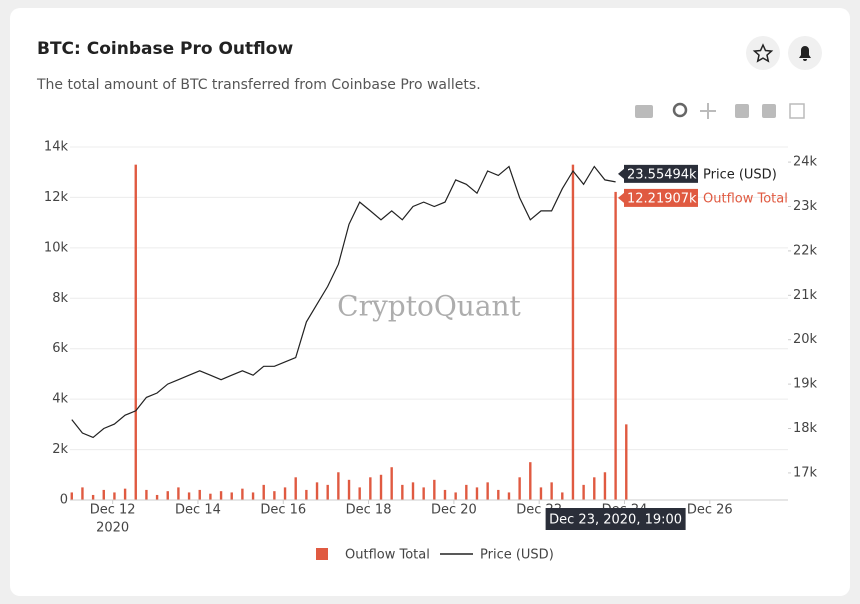 This screenshot has width=860, height=604. I want to click on hover-x-label: Dec 23, 2020, 19:00, so click(615, 520).